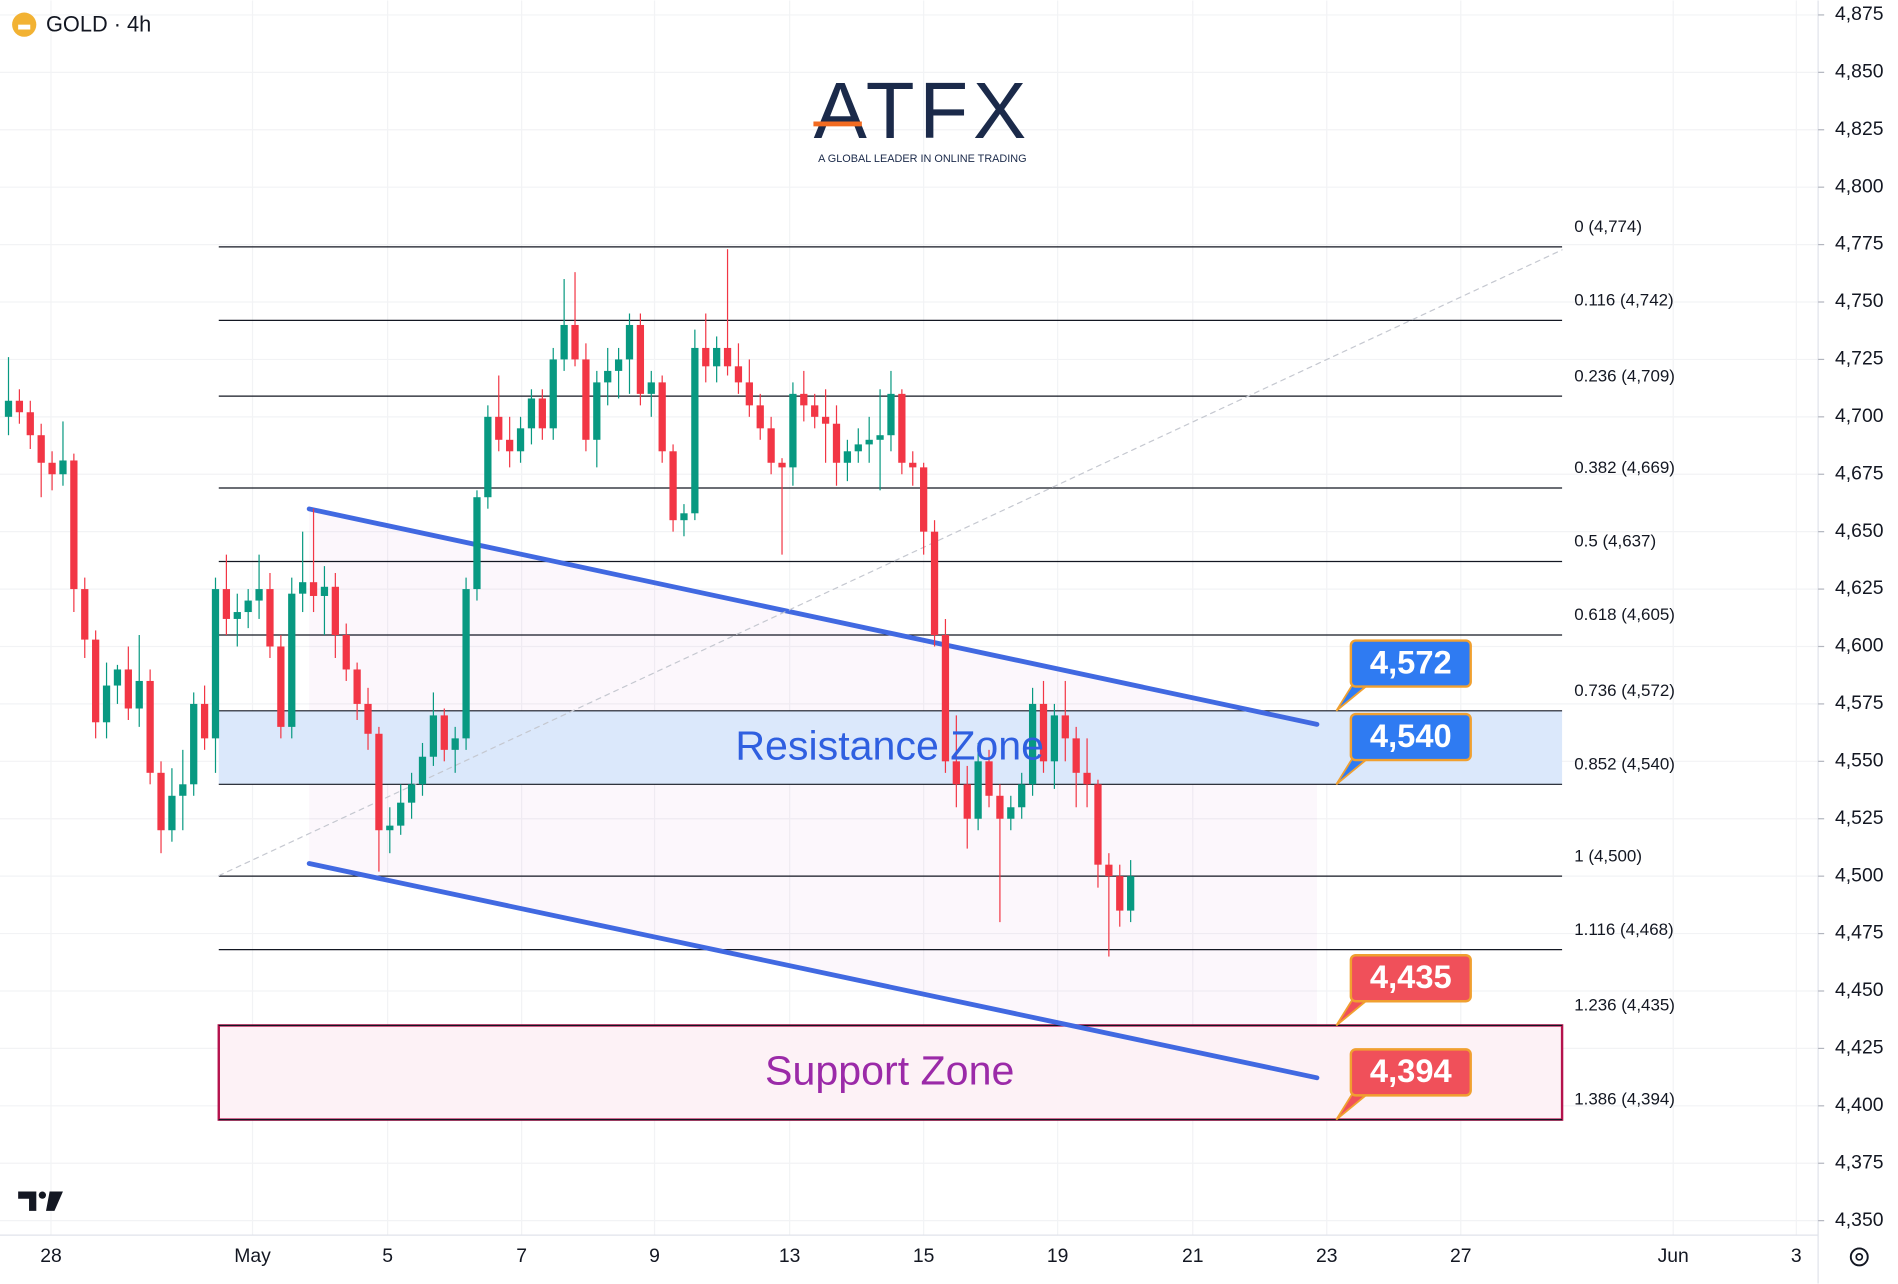 Image resolution: width=1898 pixels, height=1284 pixels. I want to click on y-tick-label: 4,850, so click(1859, 71).